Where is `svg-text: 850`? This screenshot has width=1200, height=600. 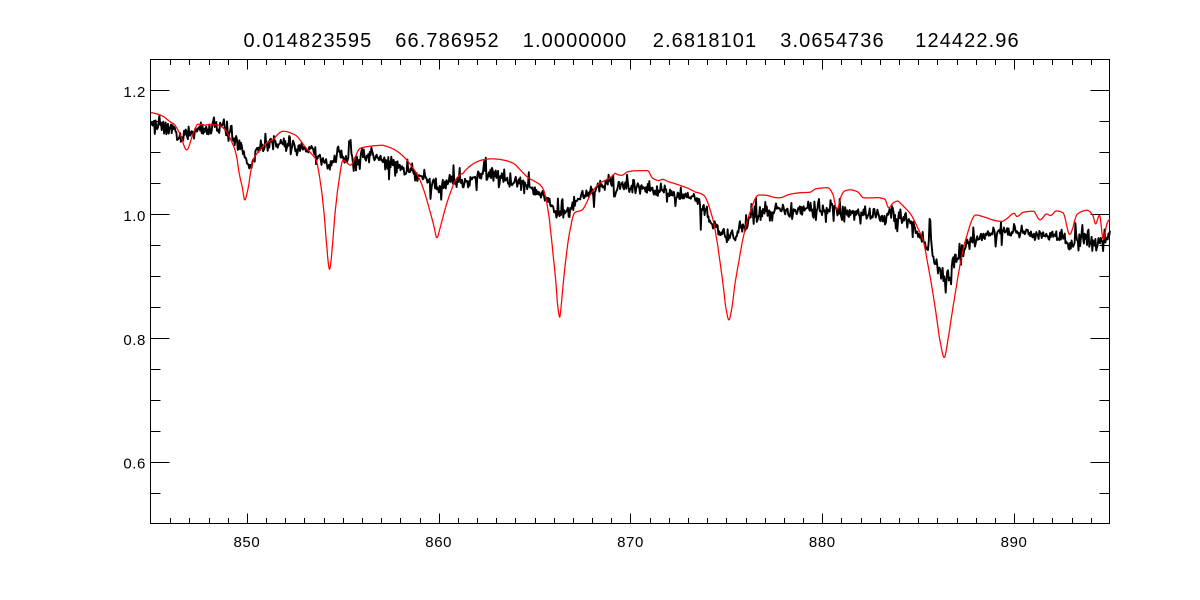 svg-text: 850 is located at coordinates (246, 542).